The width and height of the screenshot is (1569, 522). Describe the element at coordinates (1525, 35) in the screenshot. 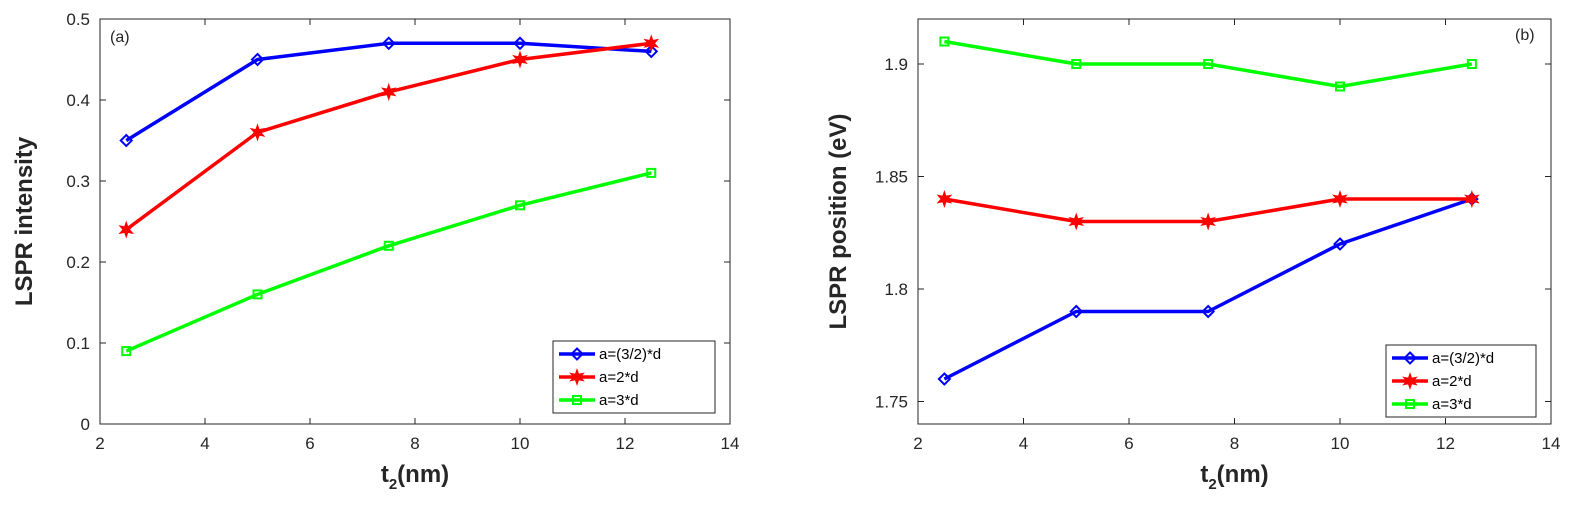

I see `panel-label: (b)` at that location.